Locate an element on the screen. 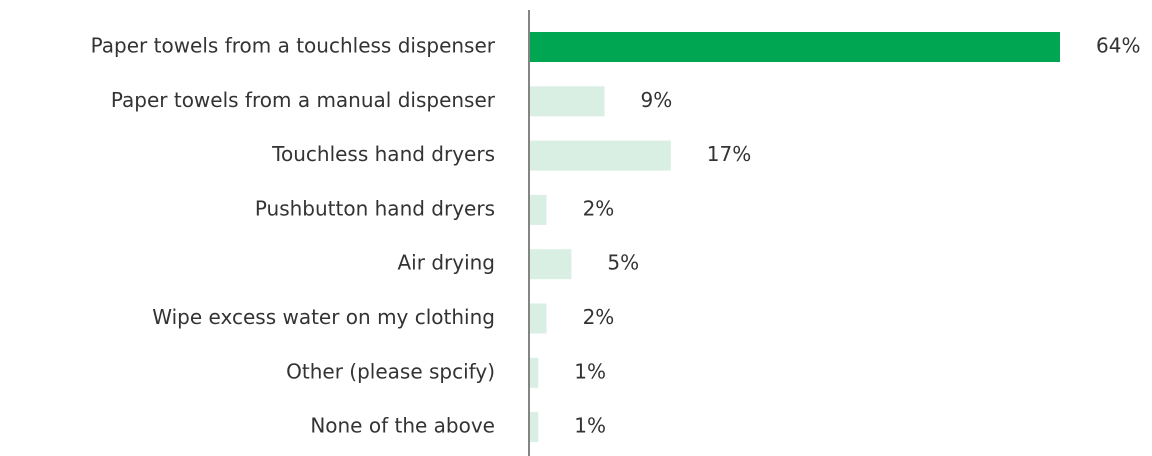  value-label: 5% is located at coordinates (623, 263).